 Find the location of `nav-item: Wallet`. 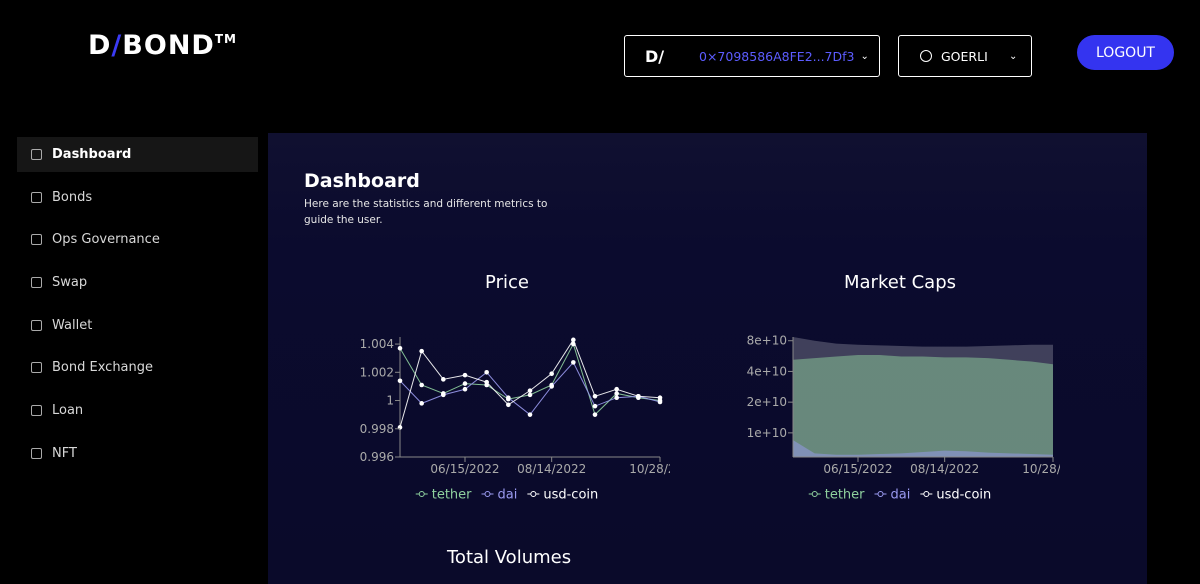

nav-item: Wallet is located at coordinates (137, 325).